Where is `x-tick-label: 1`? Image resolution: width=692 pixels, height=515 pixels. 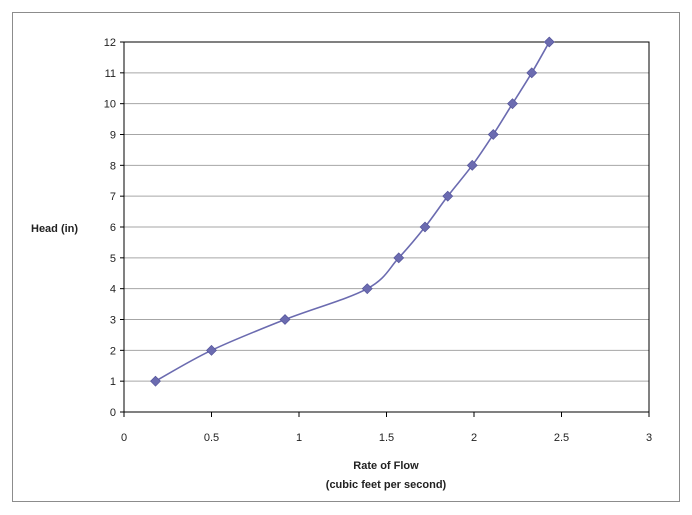
x-tick-label: 1 is located at coordinates (299, 438).